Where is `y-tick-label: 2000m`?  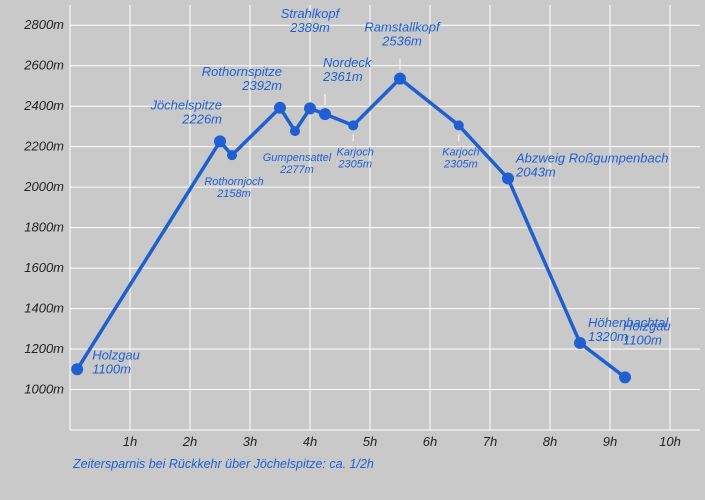
y-tick-label: 2000m is located at coordinates (43, 186).